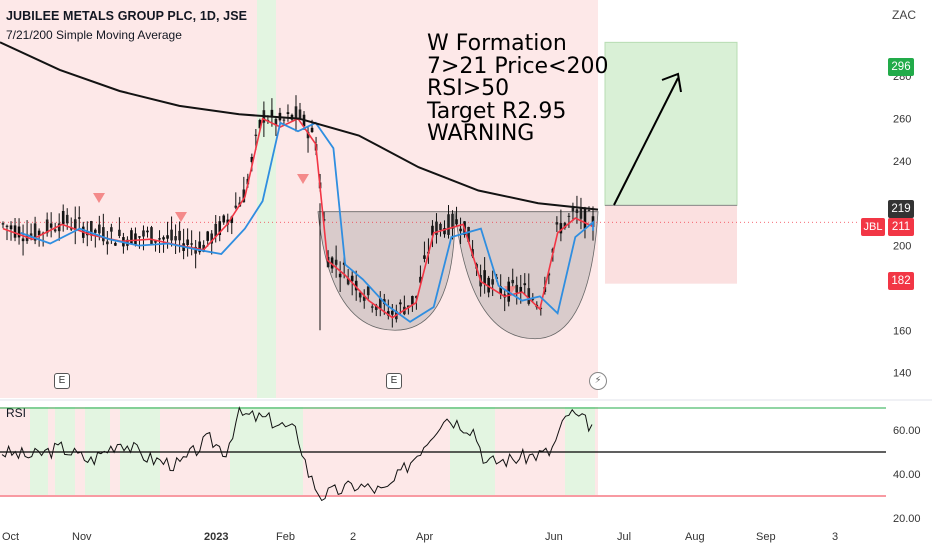 The image size is (932, 550). Describe the element at coordinates (82, 537) in the screenshot. I see `time-tick-label: Nov` at that location.